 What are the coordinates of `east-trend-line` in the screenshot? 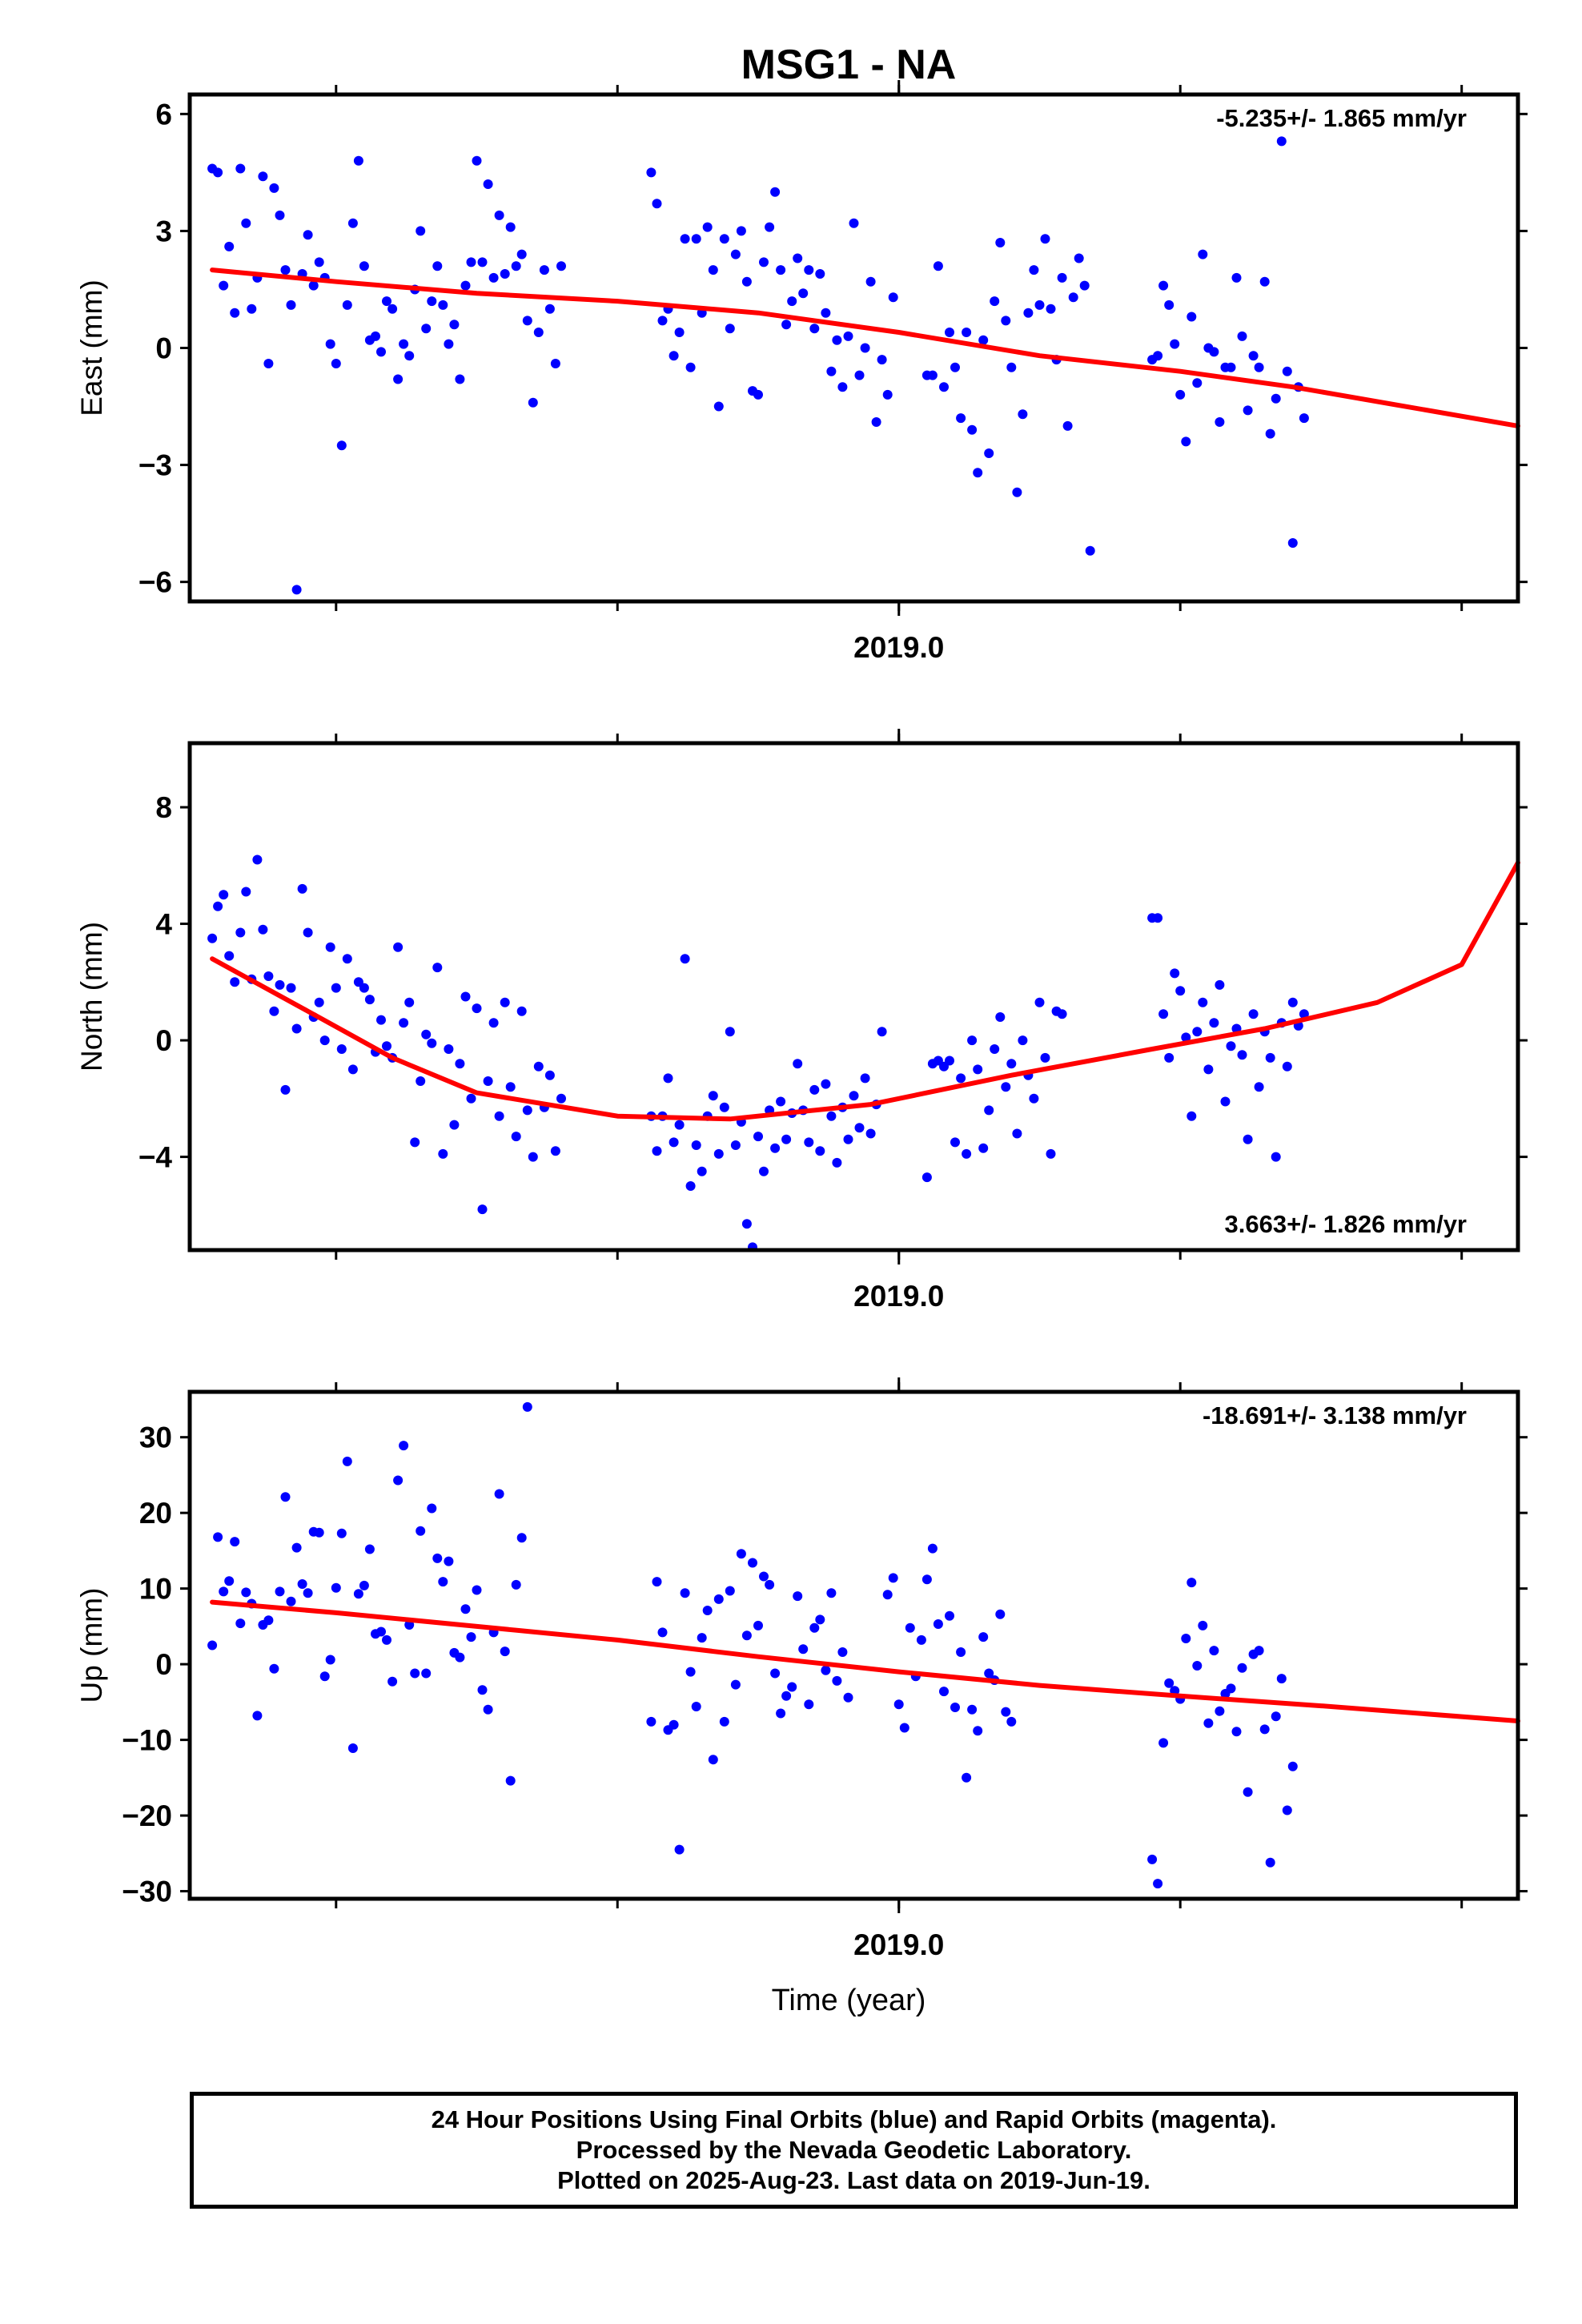 It's located at (865, 347).